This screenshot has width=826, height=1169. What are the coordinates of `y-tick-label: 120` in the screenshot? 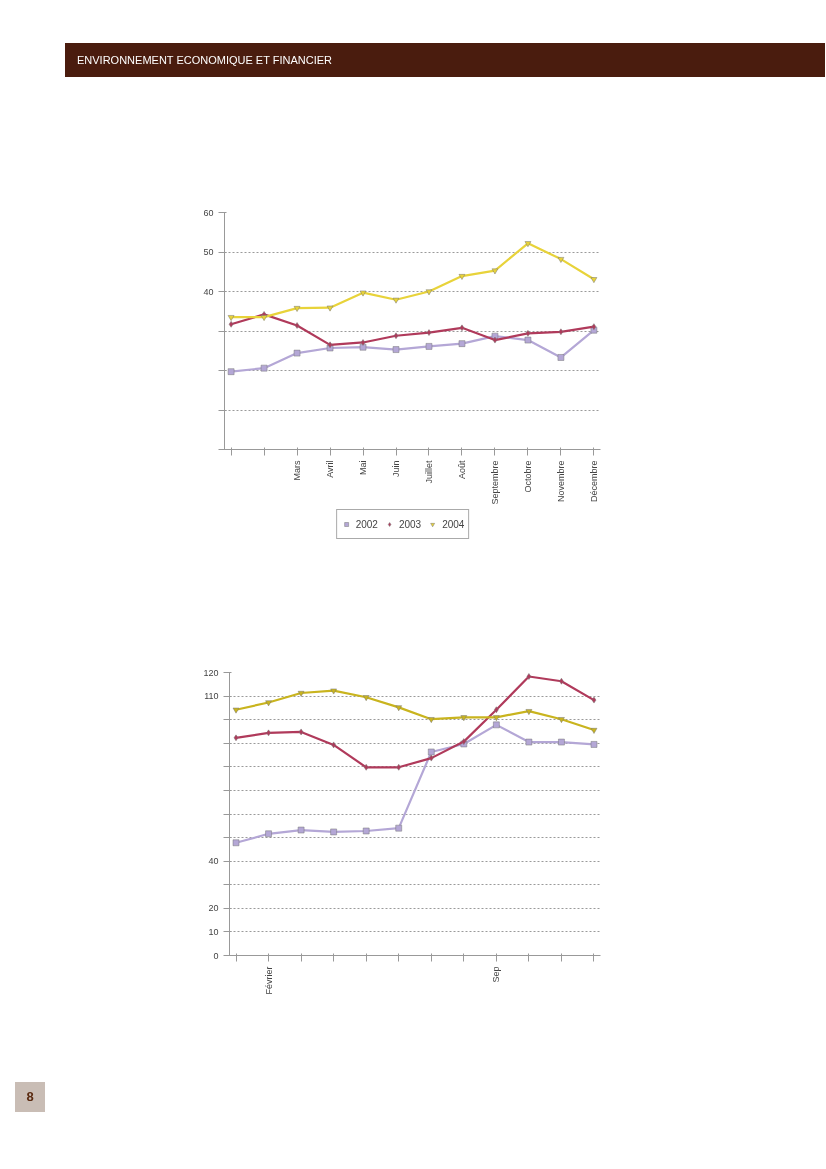 It's located at (211, 672).